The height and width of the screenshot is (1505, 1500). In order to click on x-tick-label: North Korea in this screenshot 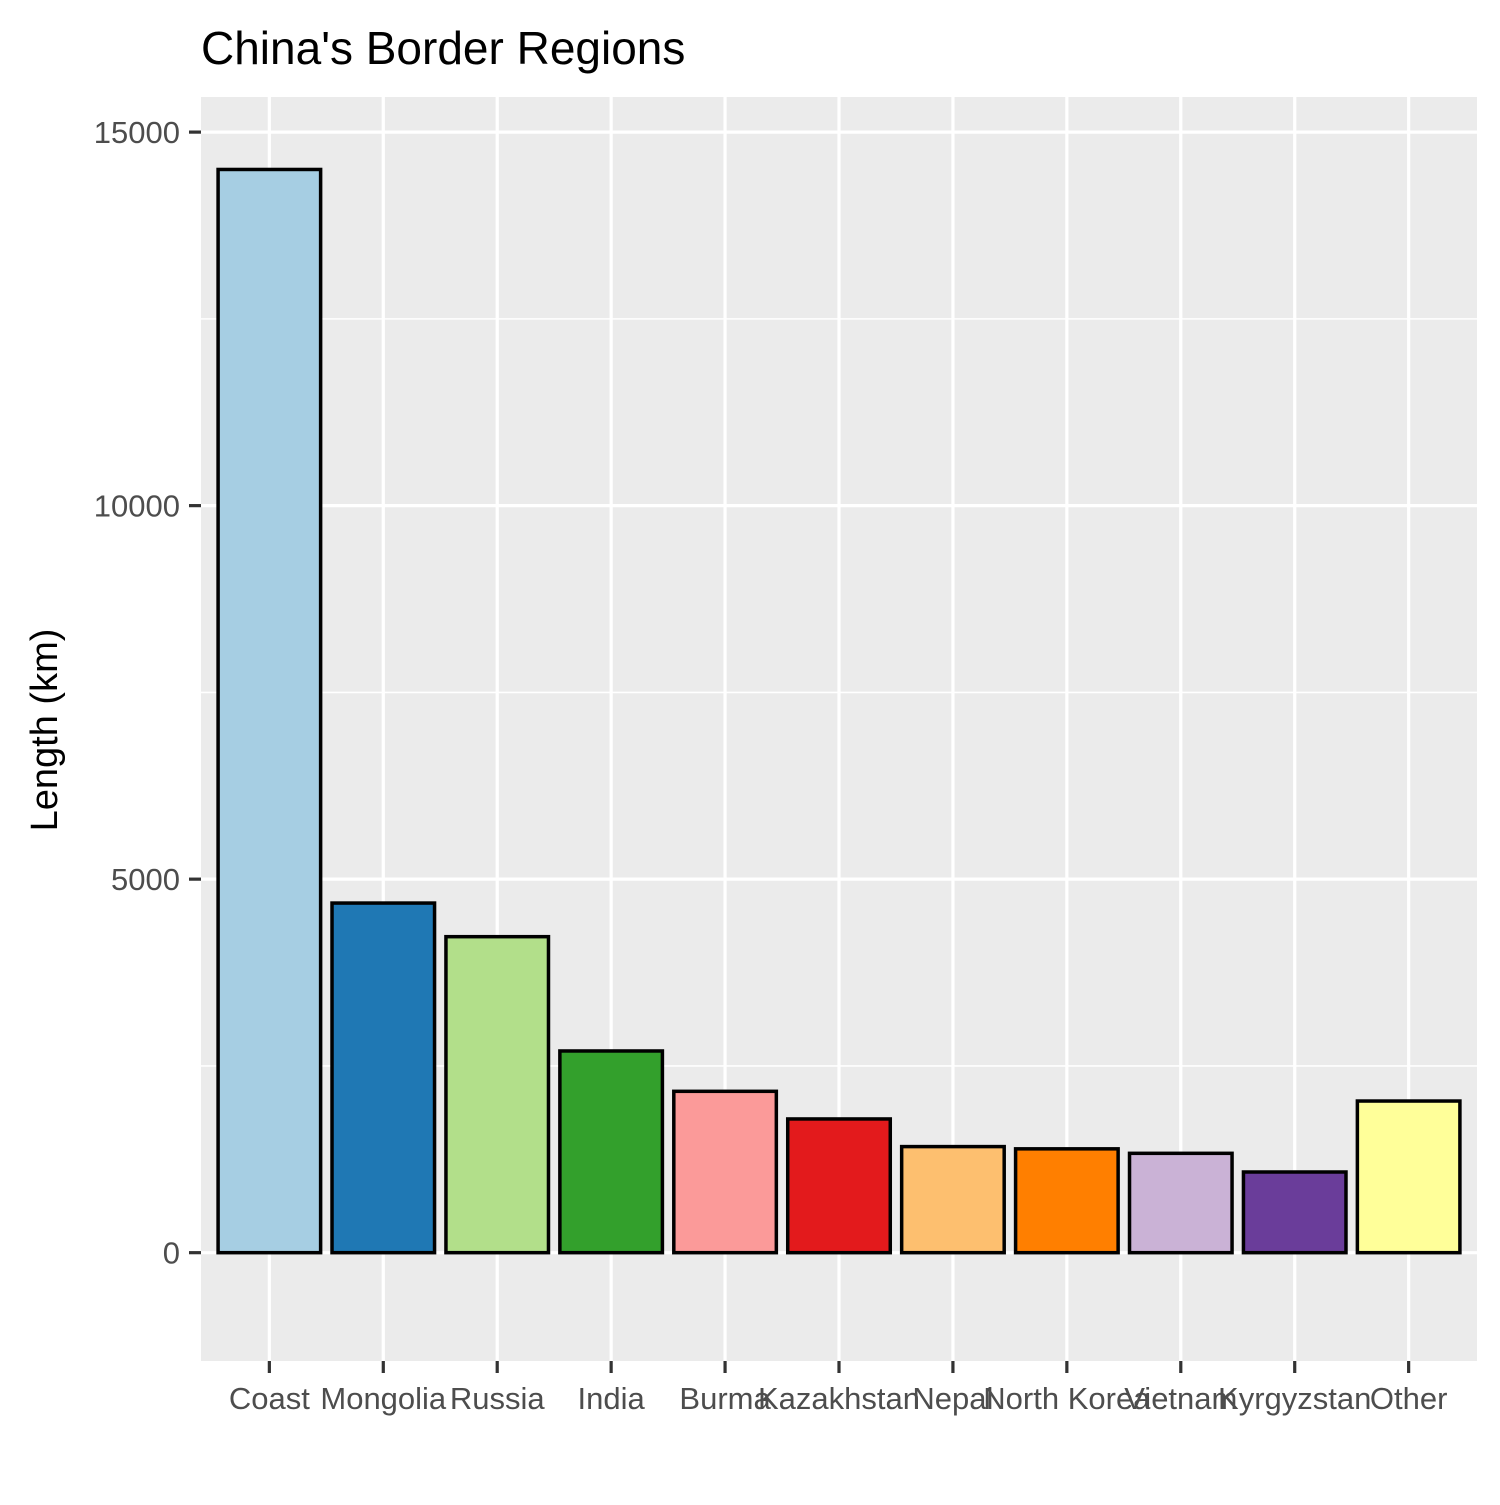, I will do `click(1067, 1398)`.